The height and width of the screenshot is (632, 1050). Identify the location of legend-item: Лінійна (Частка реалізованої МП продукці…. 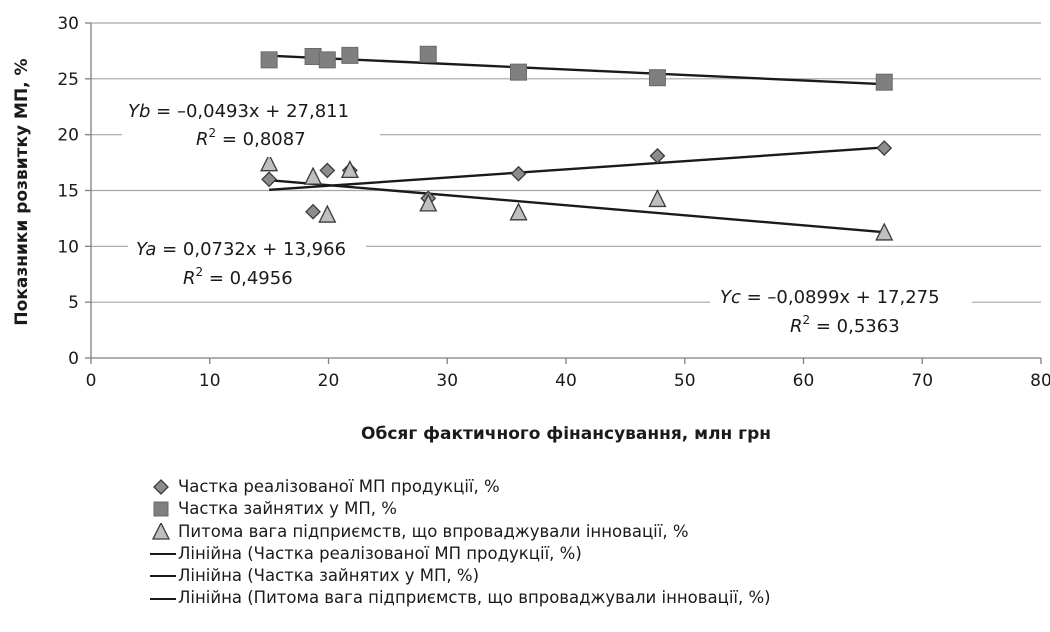
(460, 554).